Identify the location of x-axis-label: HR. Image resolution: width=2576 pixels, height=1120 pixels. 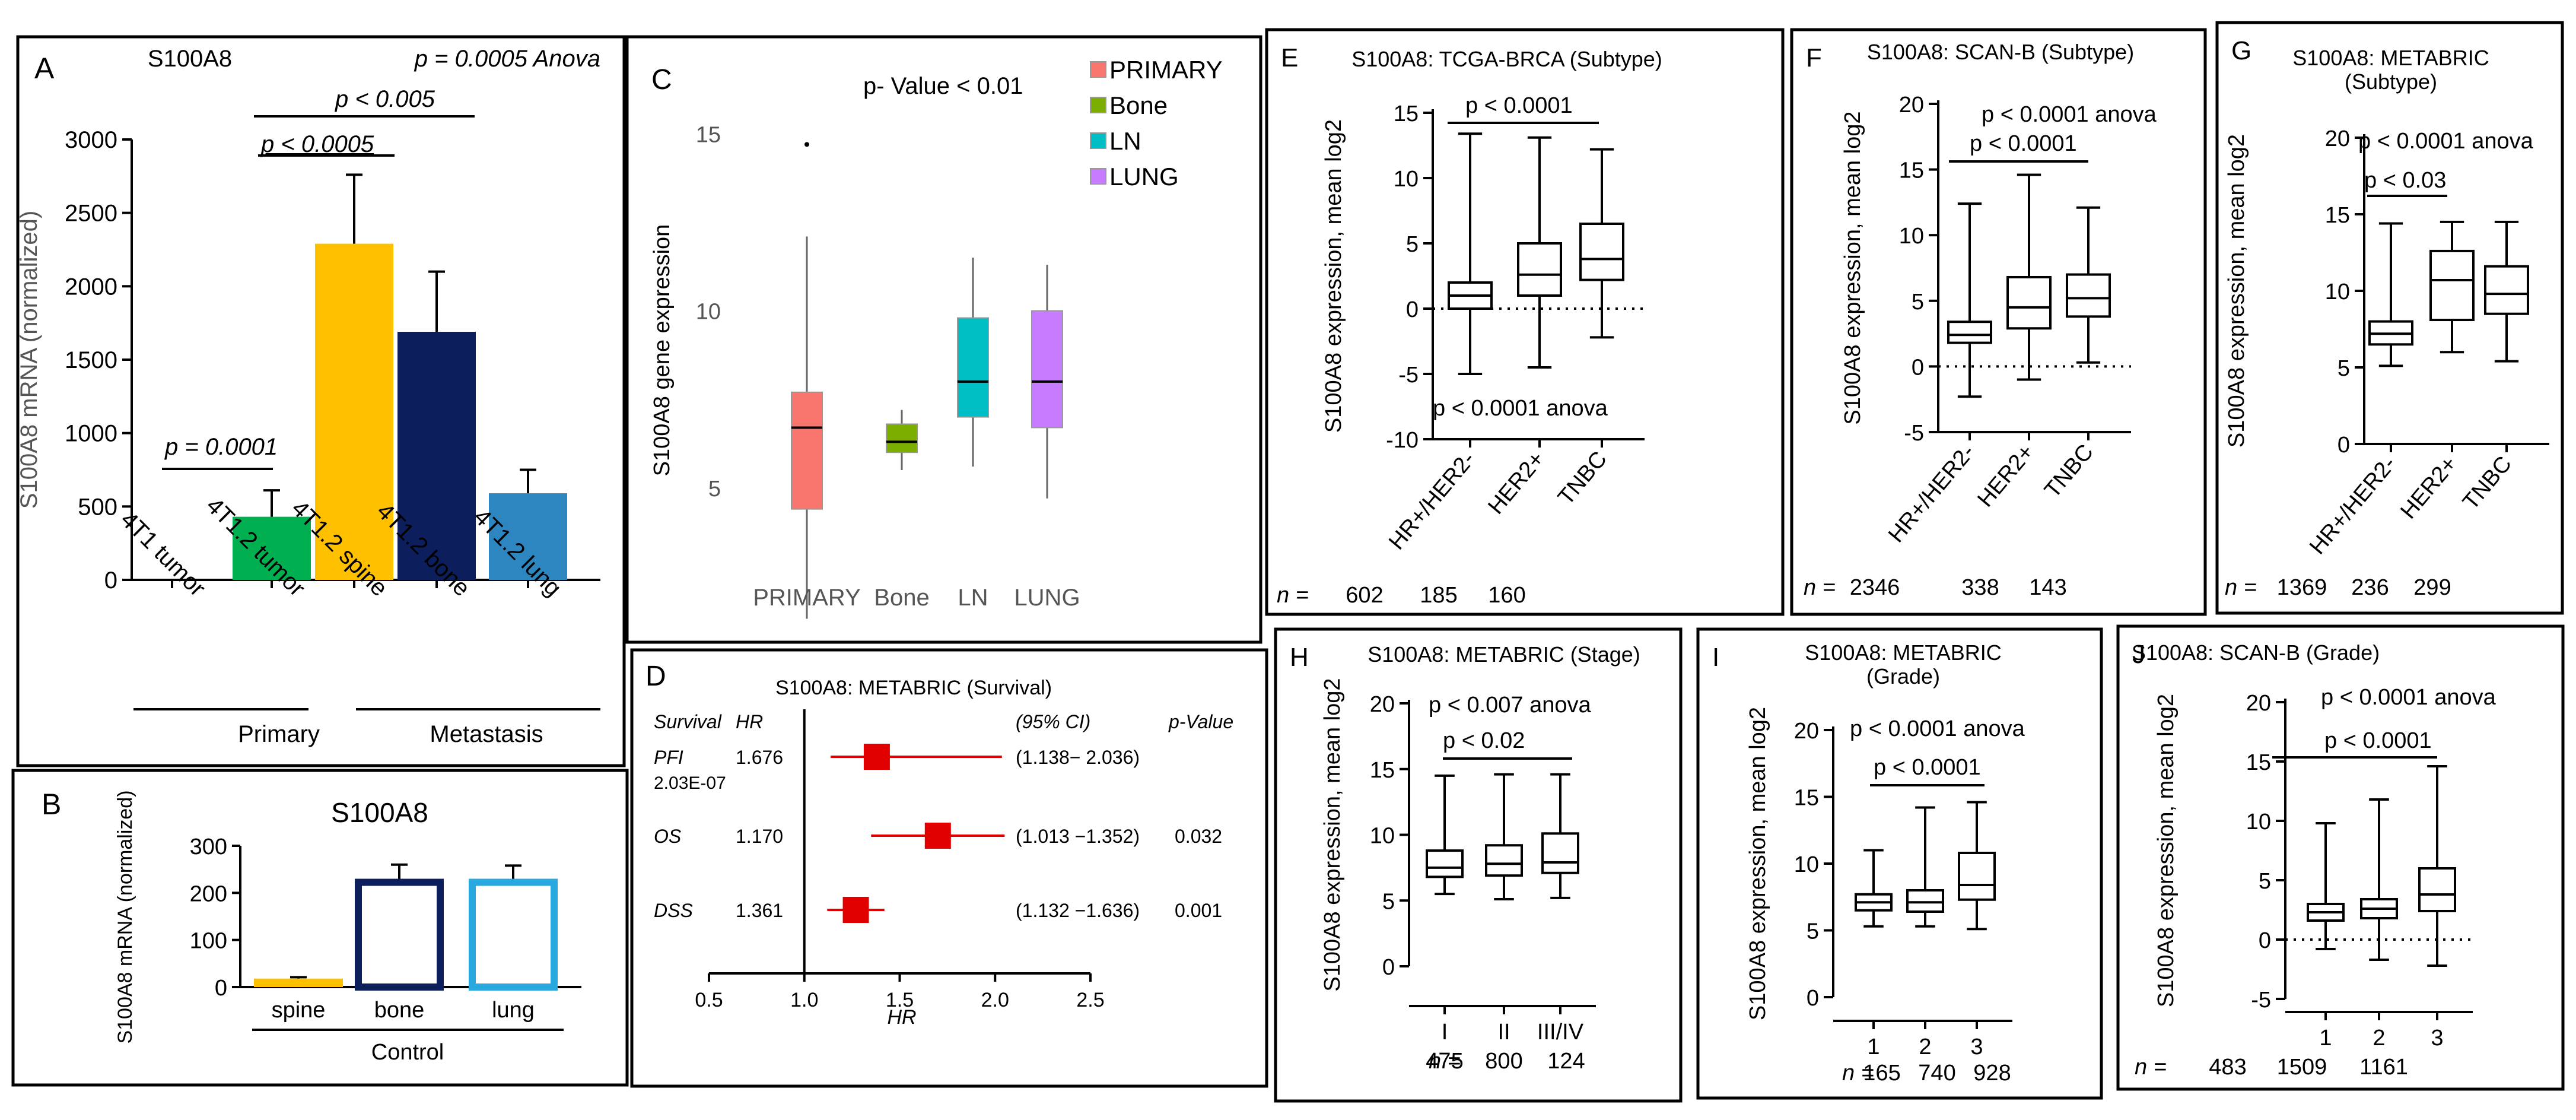
(901, 1017).